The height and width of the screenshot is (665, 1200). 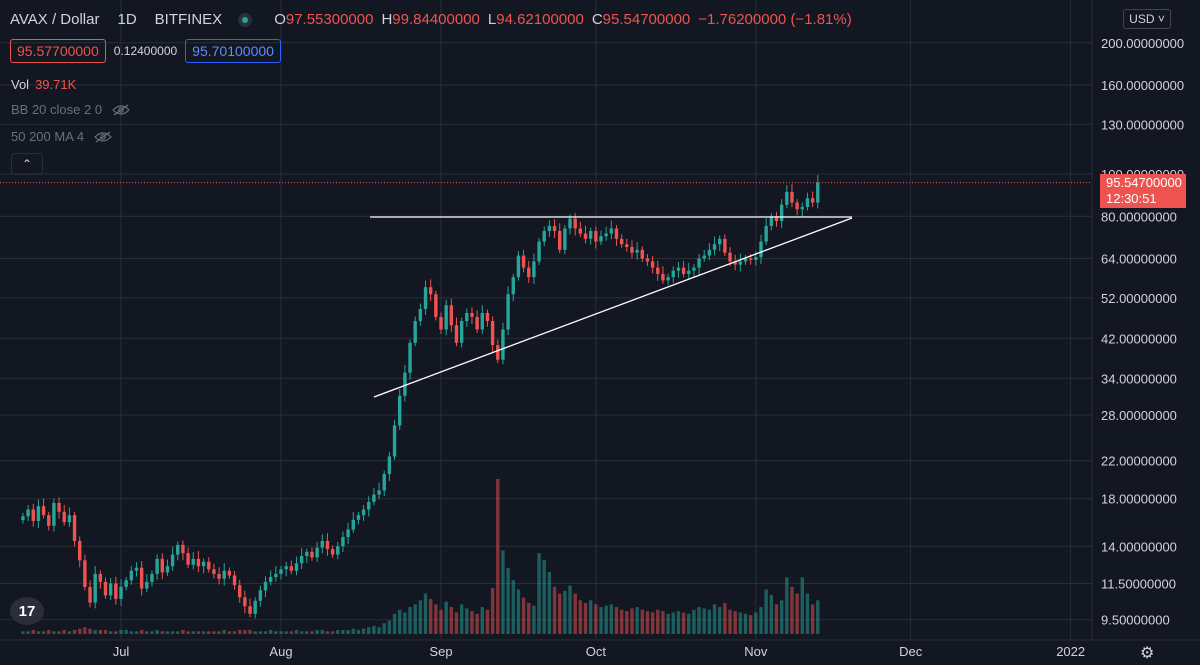 I want to click on currency-select: USD ˅, so click(x=1147, y=19).